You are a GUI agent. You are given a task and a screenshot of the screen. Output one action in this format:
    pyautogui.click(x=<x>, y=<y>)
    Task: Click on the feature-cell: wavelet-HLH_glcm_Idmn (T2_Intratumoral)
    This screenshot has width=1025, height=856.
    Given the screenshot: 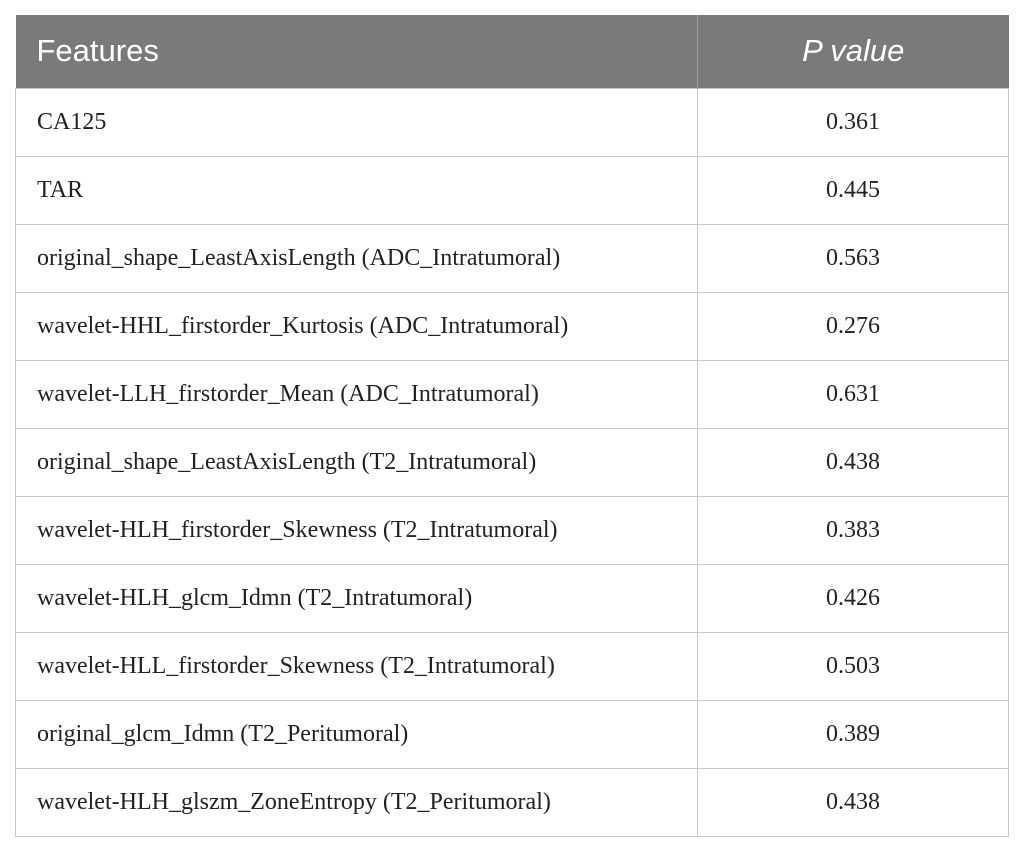 What is the action you would take?
    pyautogui.click(x=356, y=598)
    